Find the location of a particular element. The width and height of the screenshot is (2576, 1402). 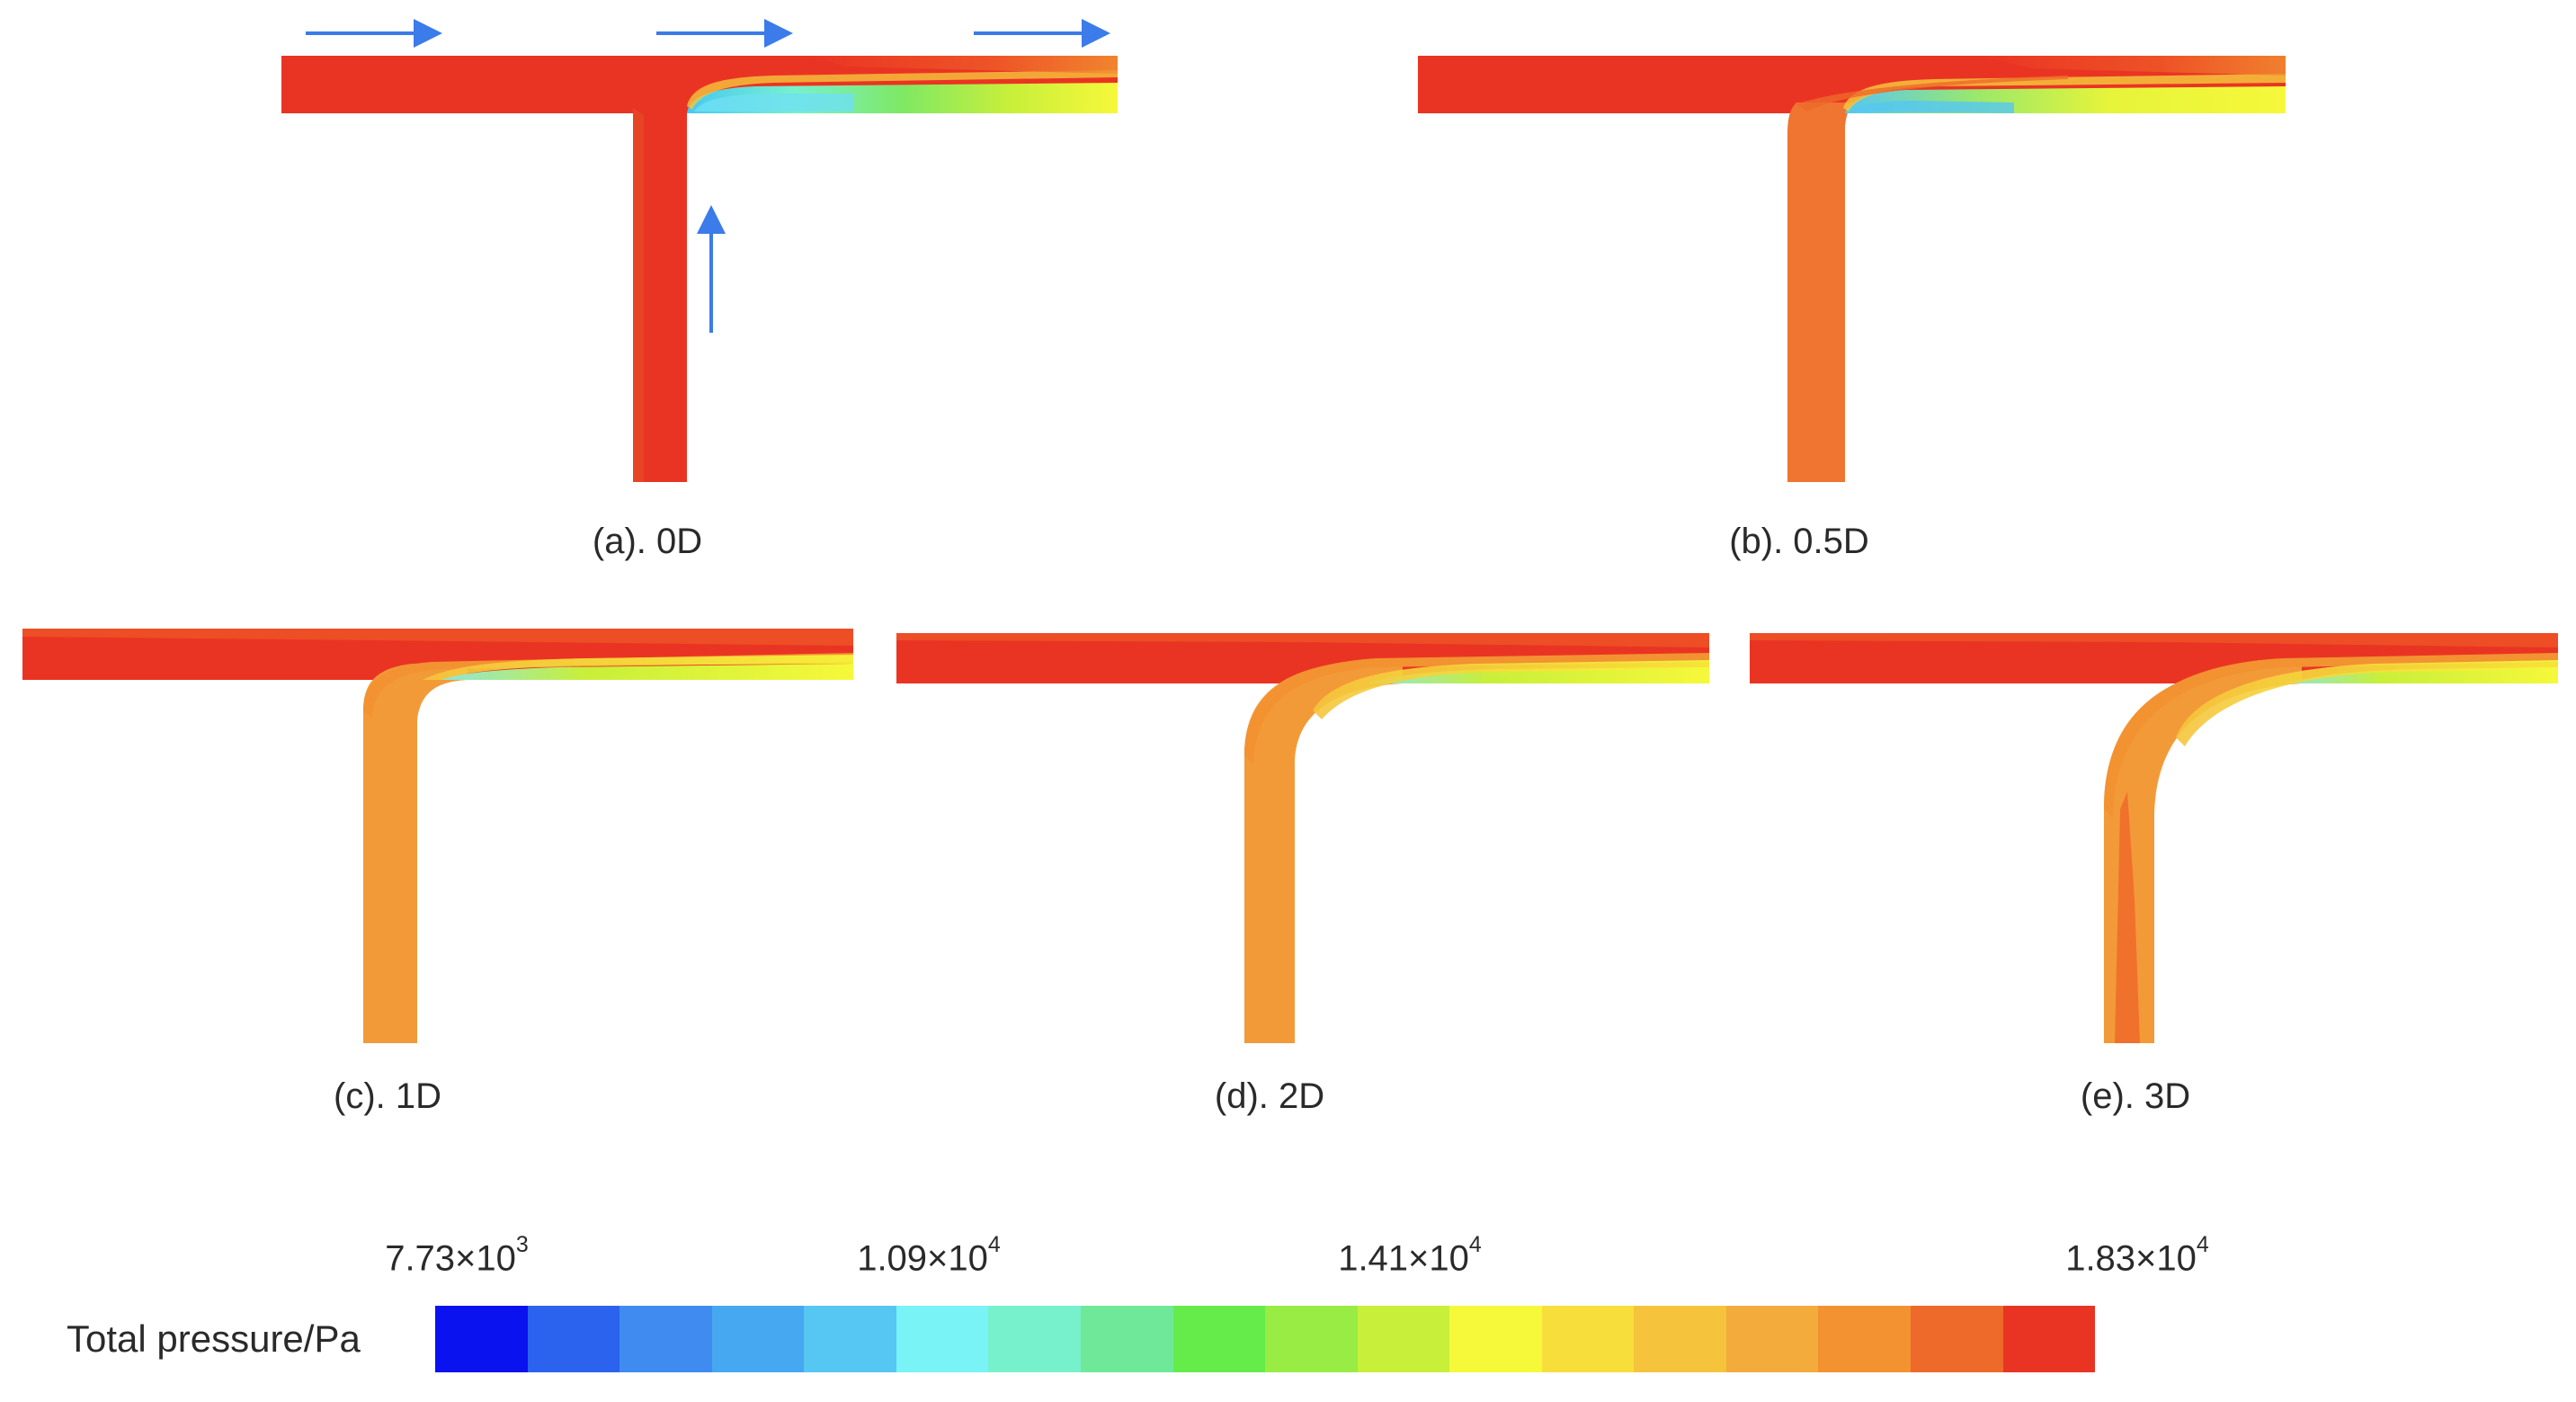

colorbar-scale is located at coordinates (1266, 1339).